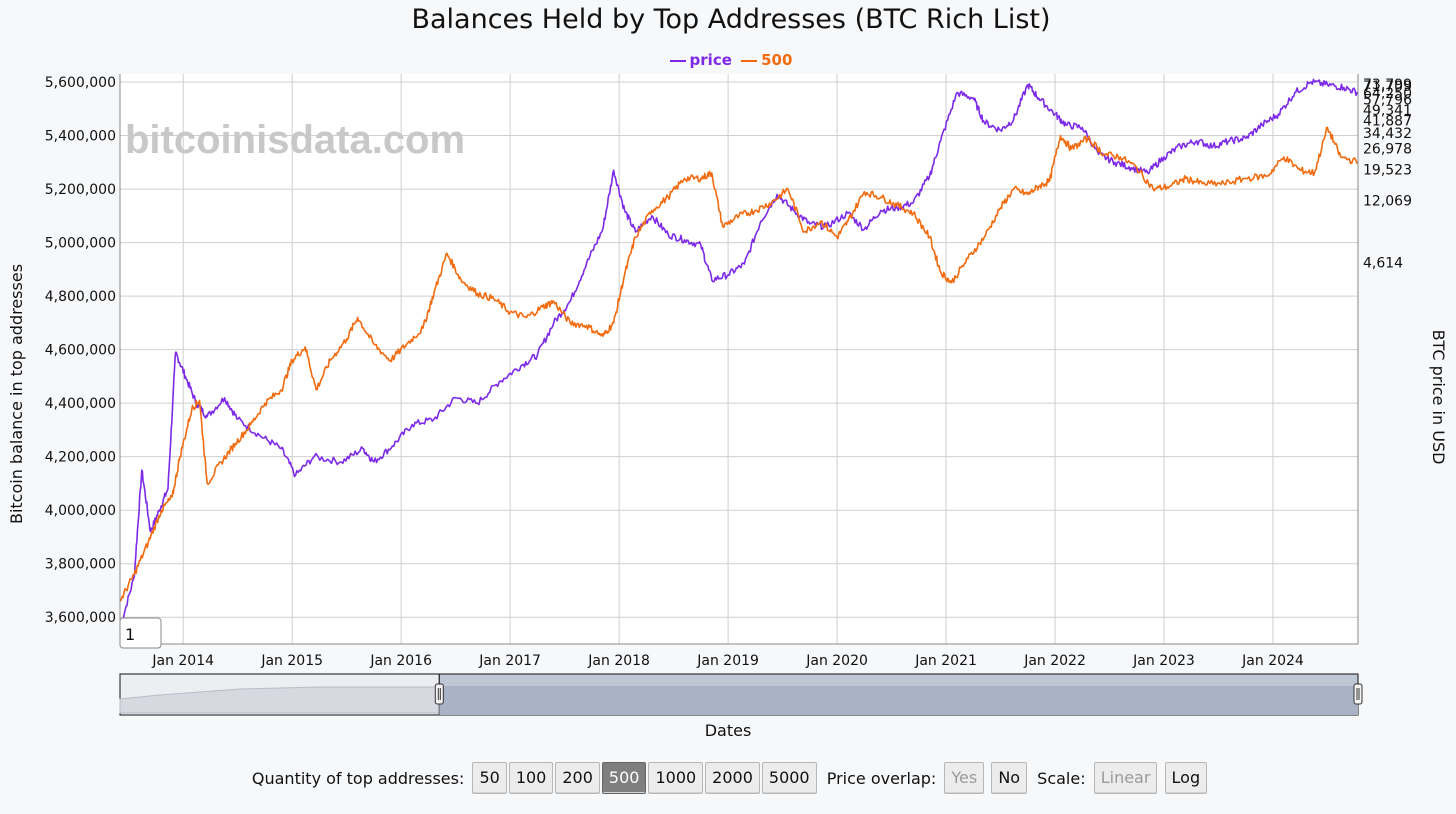  I want to click on x-tick-label: Jan 2021, so click(945, 661).